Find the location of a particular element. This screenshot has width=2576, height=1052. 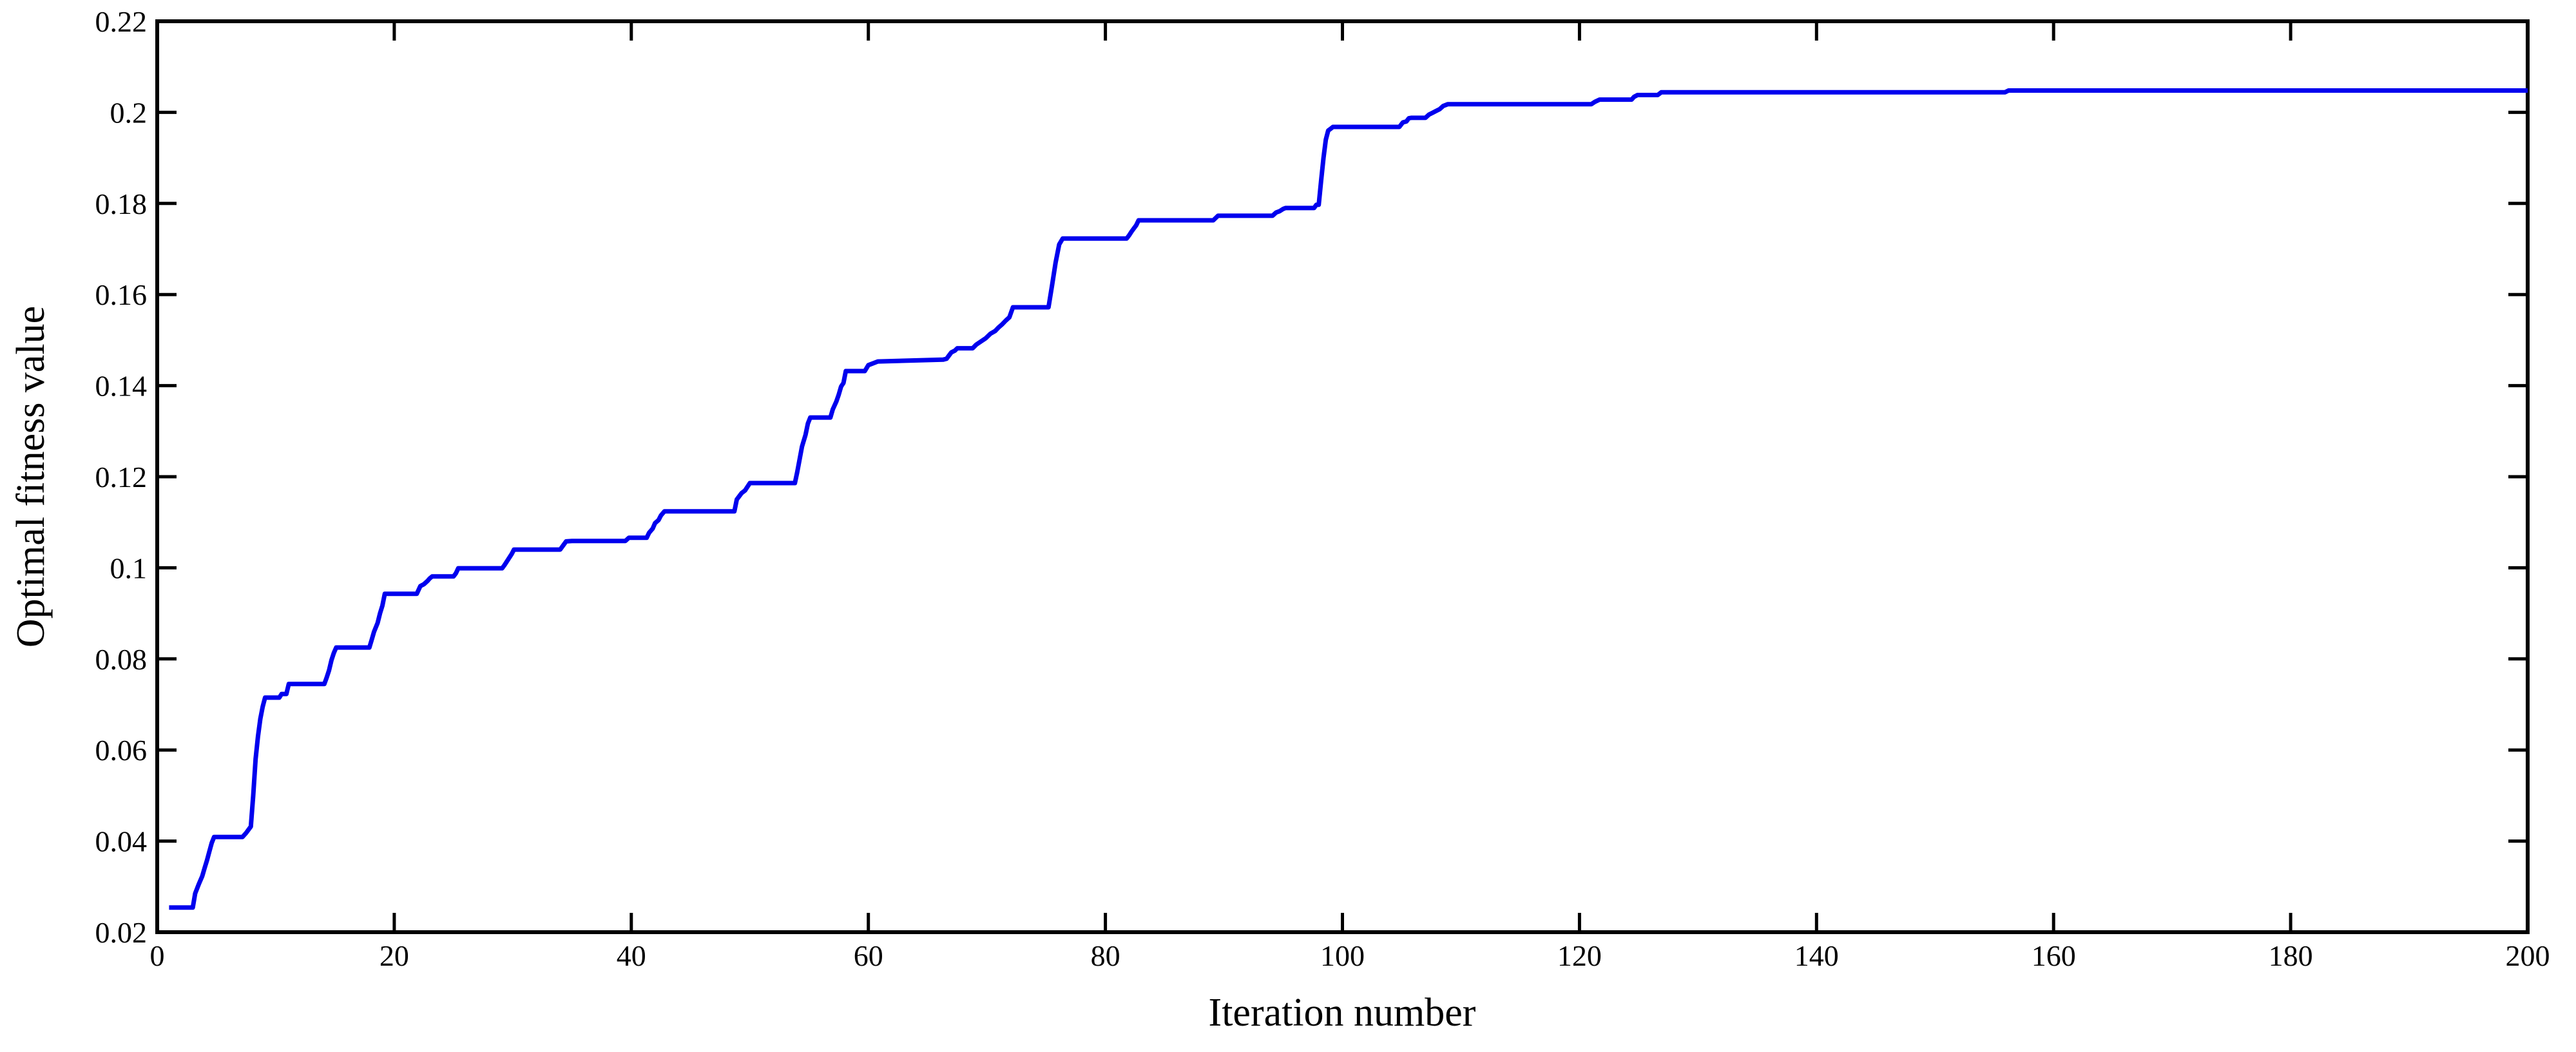

x-tick-label: 40 is located at coordinates (631, 956).